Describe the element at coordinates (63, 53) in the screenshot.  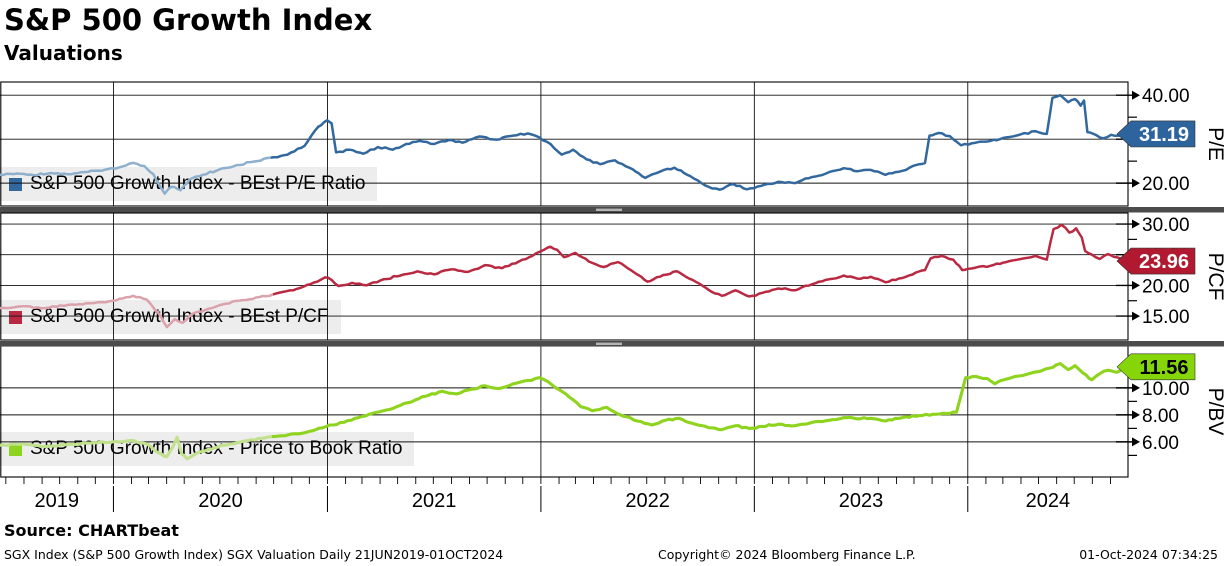
I see `page-subtitle: Valuations` at that location.